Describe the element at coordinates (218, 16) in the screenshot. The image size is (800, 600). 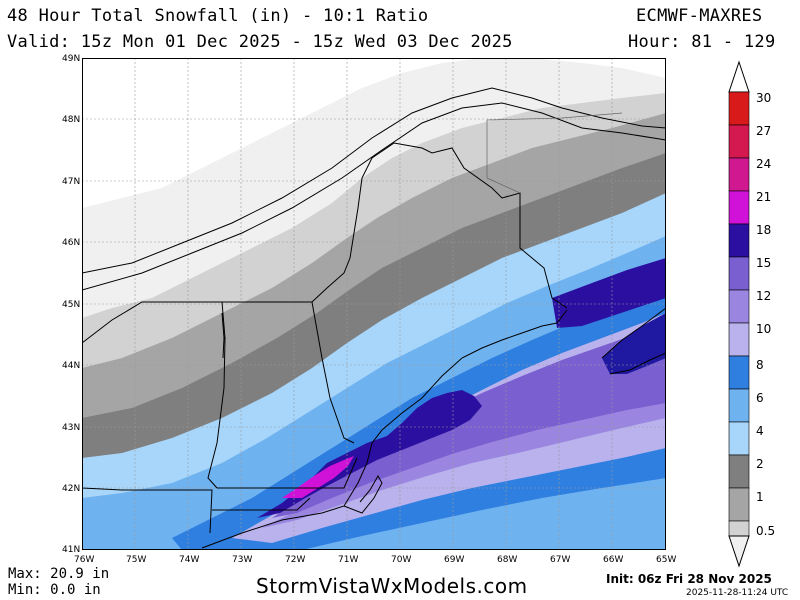
I see `map-title: 48 Hour Total Snowfall (in) - 10:1 Ratio` at that location.